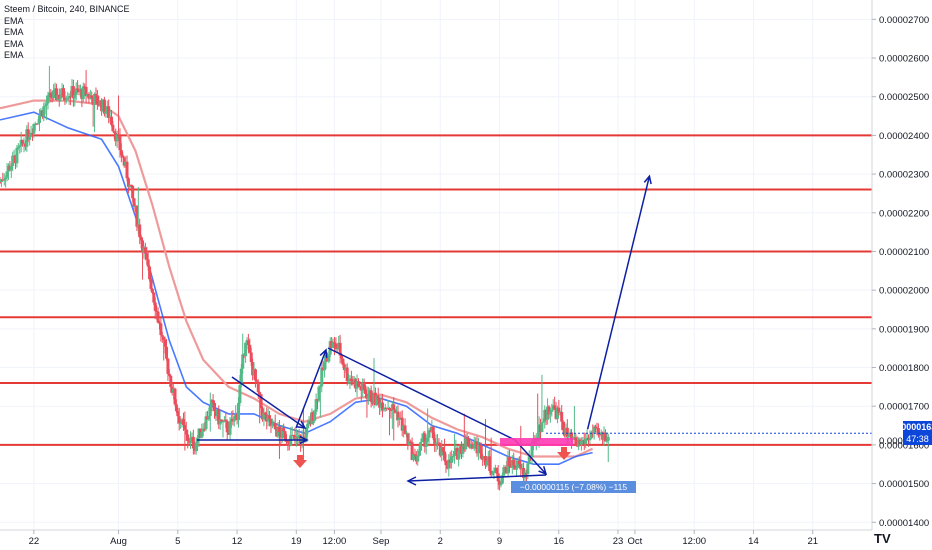 The width and height of the screenshot is (932, 550). Describe the element at coordinates (904, 20) in the screenshot. I see `y-tick-label: 0.00002700` at that location.